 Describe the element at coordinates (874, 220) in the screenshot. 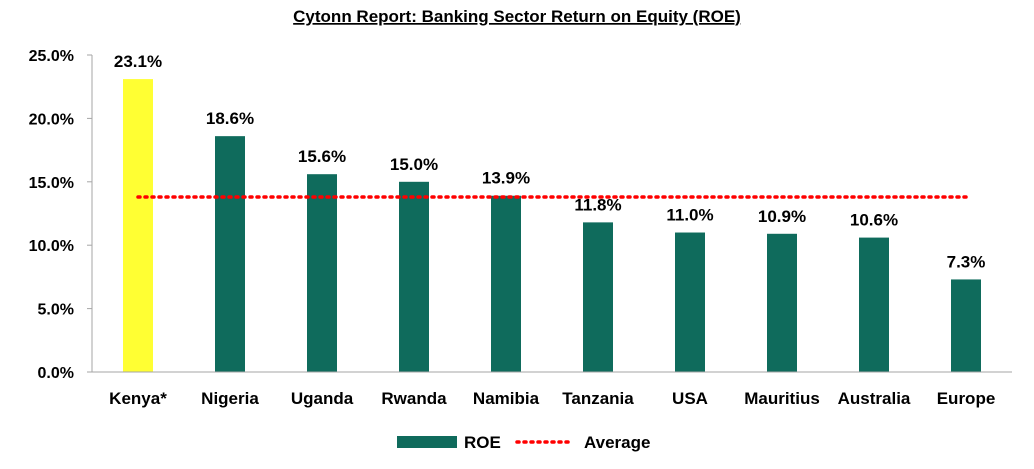

I see `data-label: 10.6%` at that location.